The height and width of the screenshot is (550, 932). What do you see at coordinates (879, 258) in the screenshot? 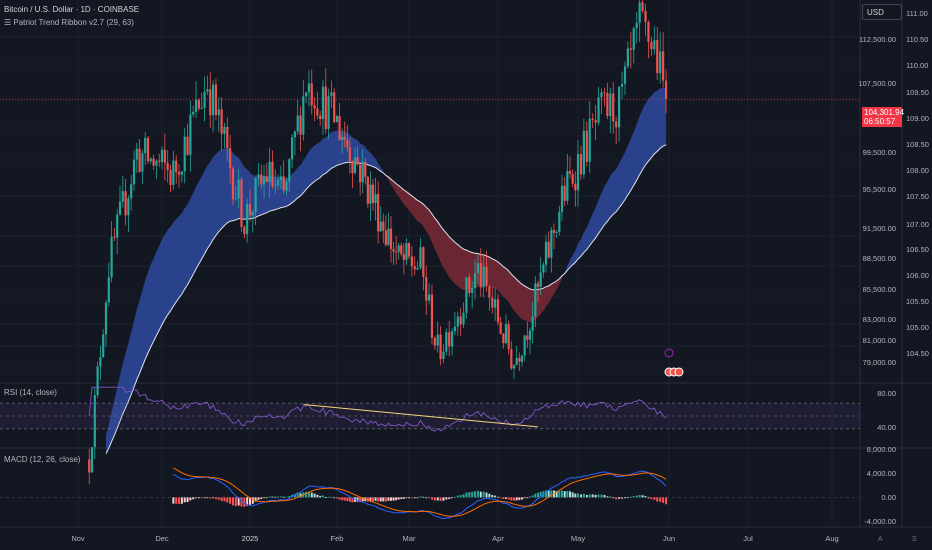
I see `price-tick-label: 88,500.00` at bounding box center [879, 258].